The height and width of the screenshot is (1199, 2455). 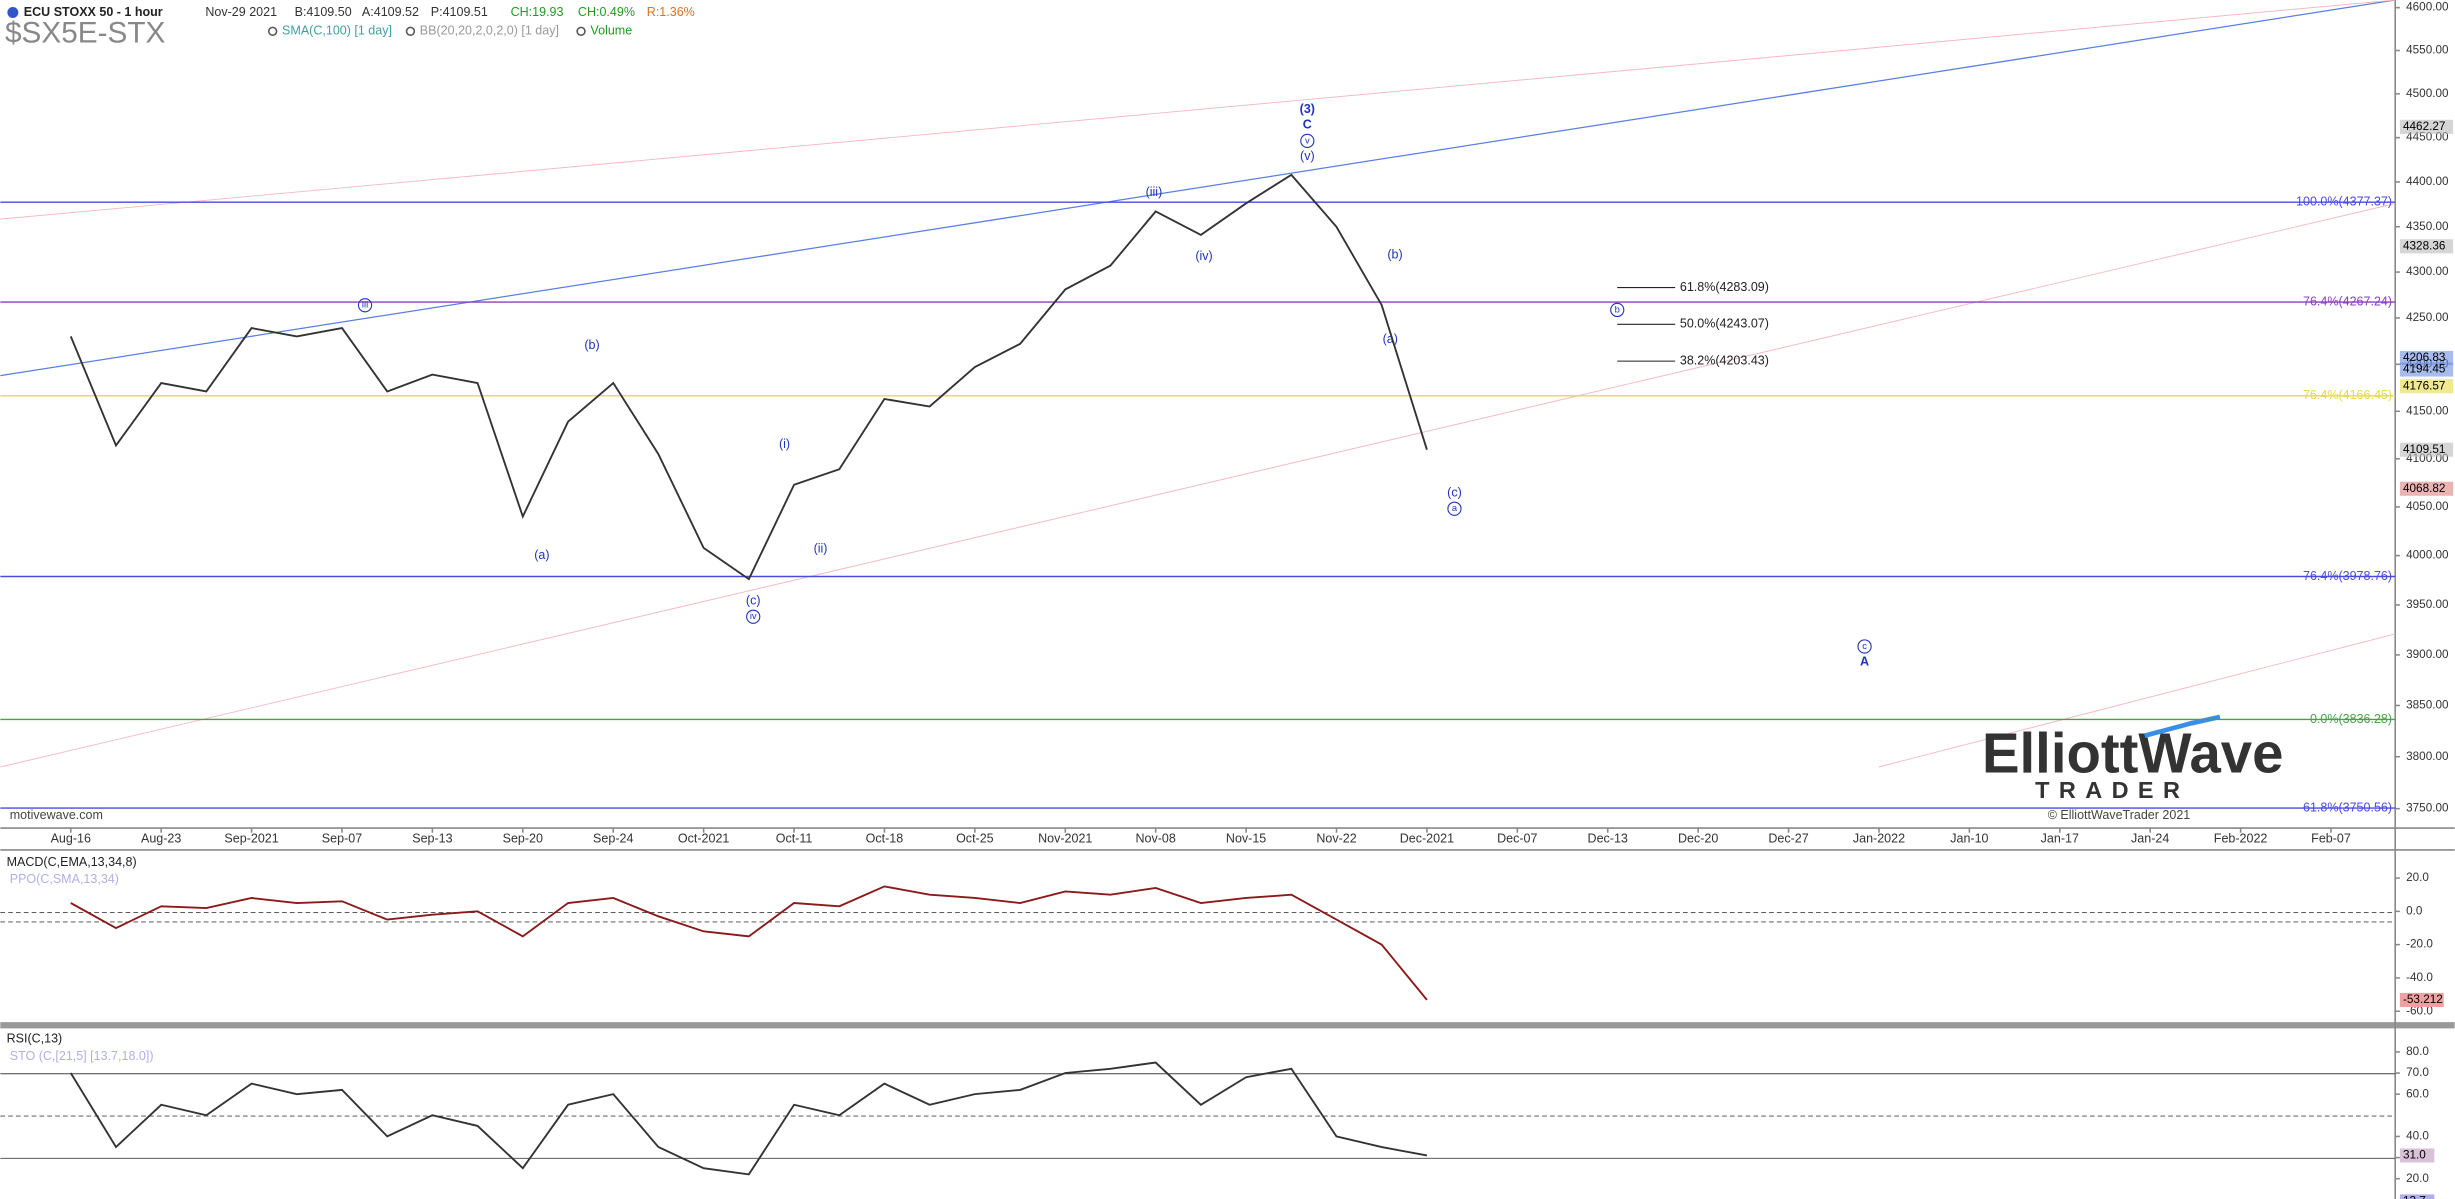 What do you see at coordinates (2417, 1093) in the screenshot?
I see `y-tick-label: 60.0` at bounding box center [2417, 1093].